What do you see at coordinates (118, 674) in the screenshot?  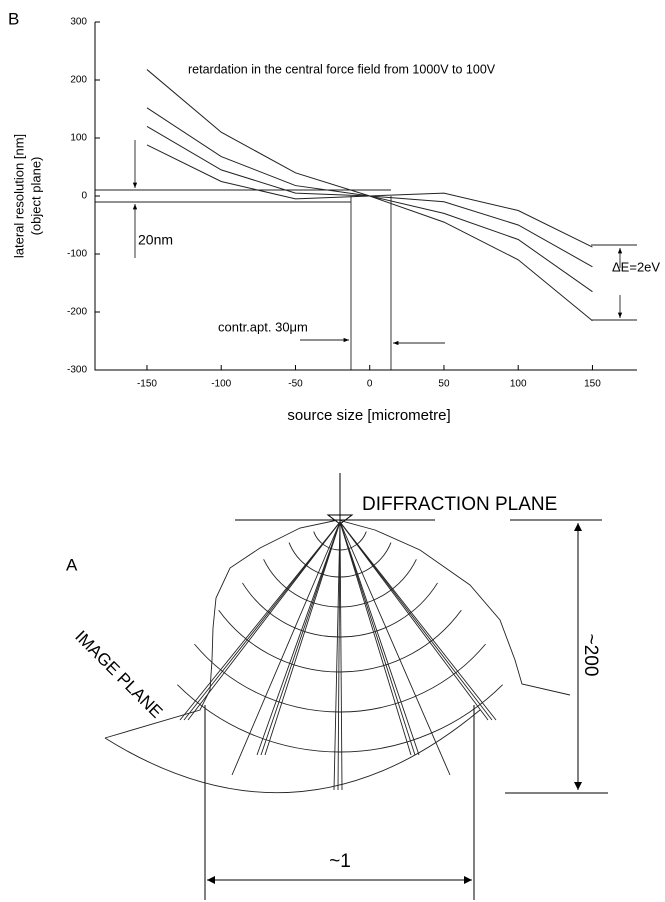 I see `label: IMAGE PLANE` at bounding box center [118, 674].